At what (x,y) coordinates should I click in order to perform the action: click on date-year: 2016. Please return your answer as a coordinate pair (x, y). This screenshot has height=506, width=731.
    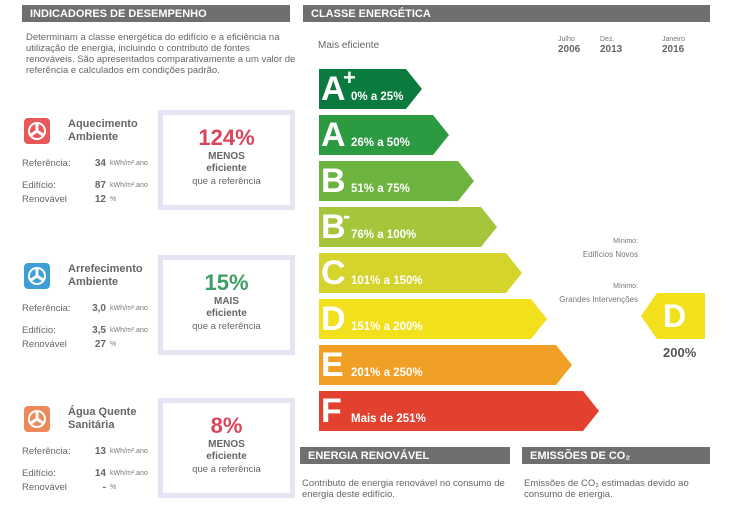
    Looking at the image, I should click on (673, 49).